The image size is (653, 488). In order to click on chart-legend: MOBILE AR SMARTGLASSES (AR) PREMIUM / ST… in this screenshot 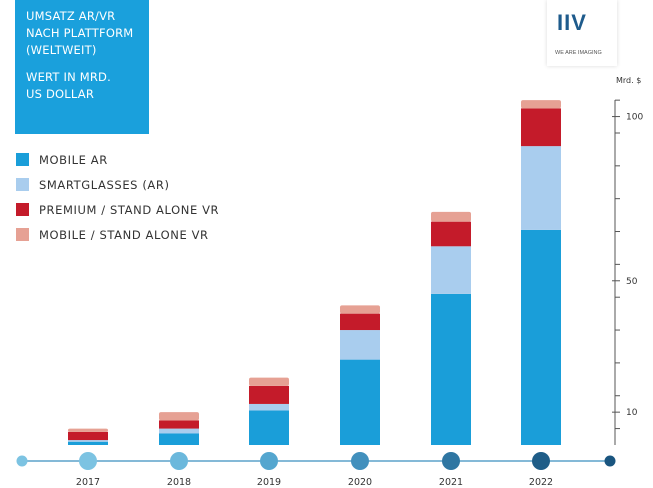, I will do `click(117, 202)`.